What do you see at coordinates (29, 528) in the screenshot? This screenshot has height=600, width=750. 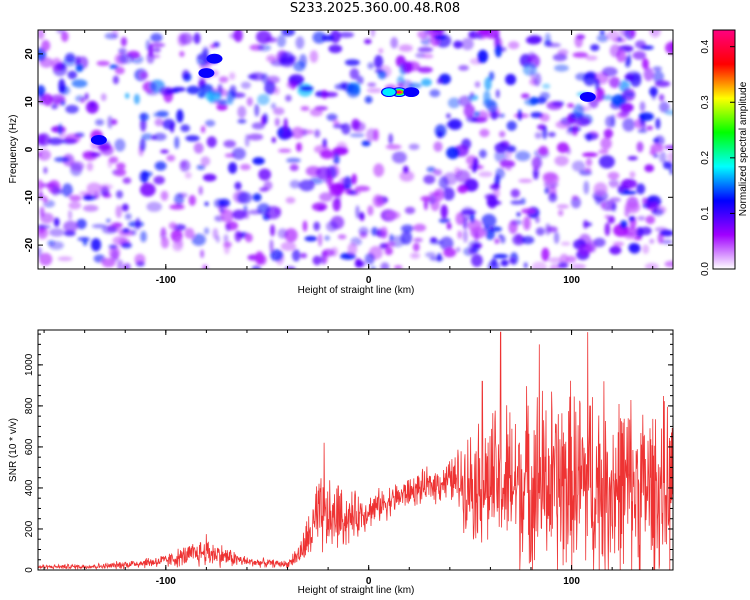 I see `snr-ytick-label: 200` at bounding box center [29, 528].